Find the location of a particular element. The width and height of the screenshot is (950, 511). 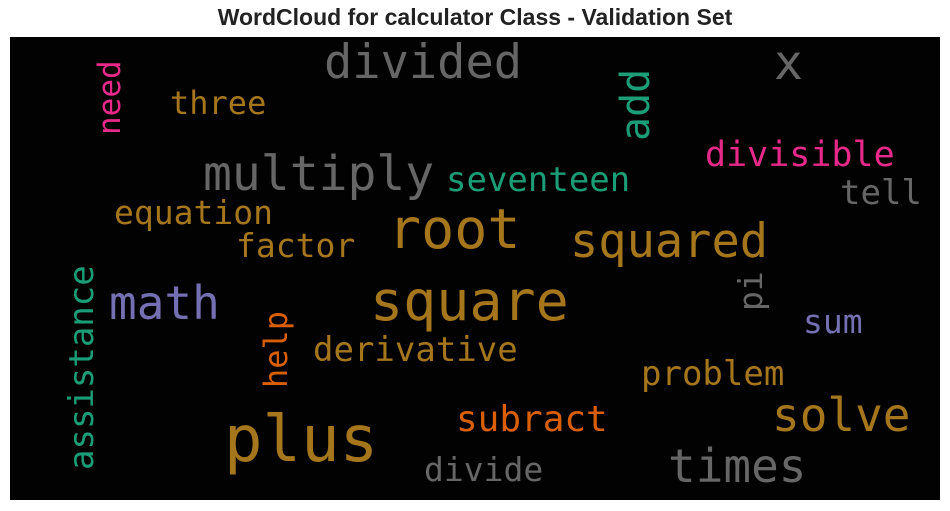

word-factor: factor is located at coordinates (296, 245).